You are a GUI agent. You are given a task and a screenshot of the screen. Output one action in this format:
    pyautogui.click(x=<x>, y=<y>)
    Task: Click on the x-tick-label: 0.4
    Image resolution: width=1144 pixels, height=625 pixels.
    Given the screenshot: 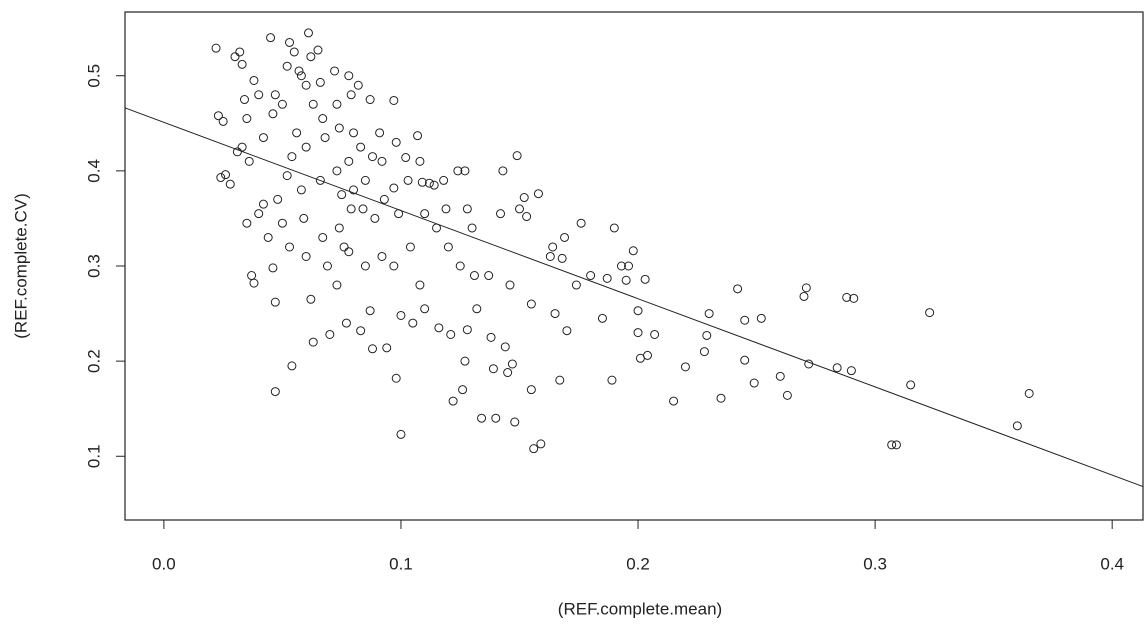 What is the action you would take?
    pyautogui.click(x=1112, y=563)
    